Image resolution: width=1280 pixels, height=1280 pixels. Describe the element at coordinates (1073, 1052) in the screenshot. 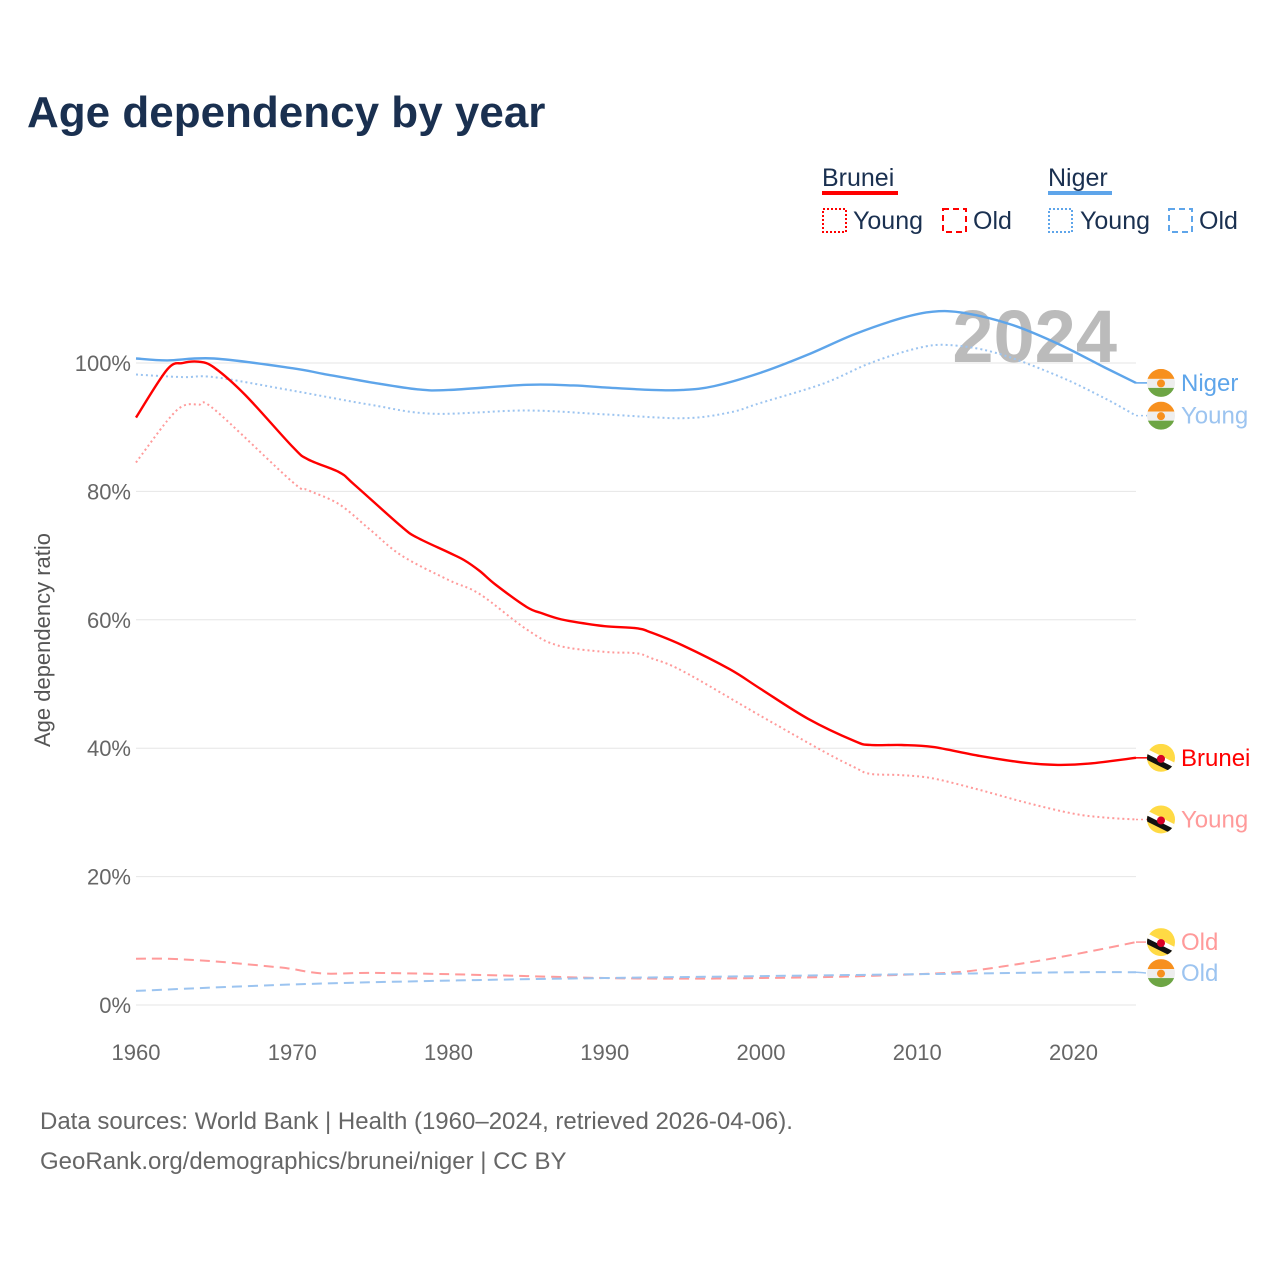

I see `x-tick-label: 2020` at that location.